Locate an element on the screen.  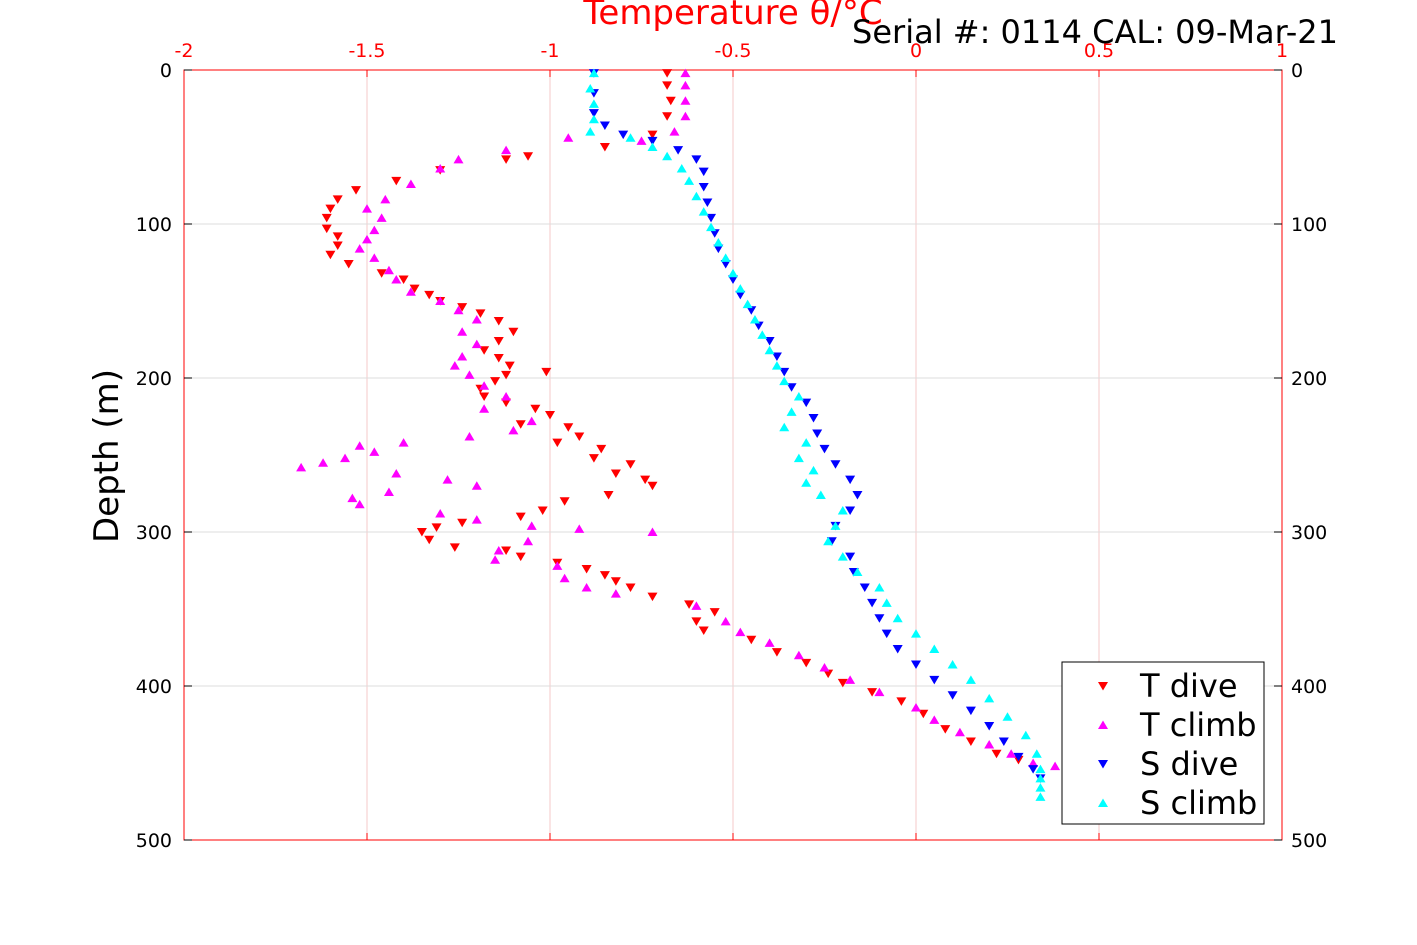
x-tick-labels: -2 -1.5 -1 -0.5 0 0.5 1 is located at coordinates (732, 51).